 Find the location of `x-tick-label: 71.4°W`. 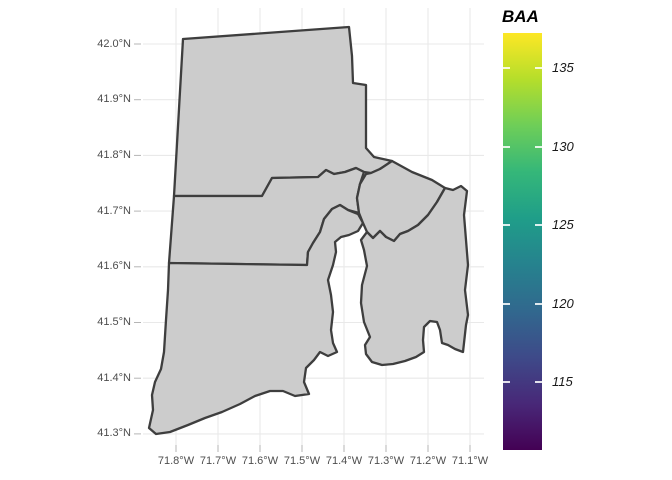

x-tick-label: 71.4°W is located at coordinates (344, 461).